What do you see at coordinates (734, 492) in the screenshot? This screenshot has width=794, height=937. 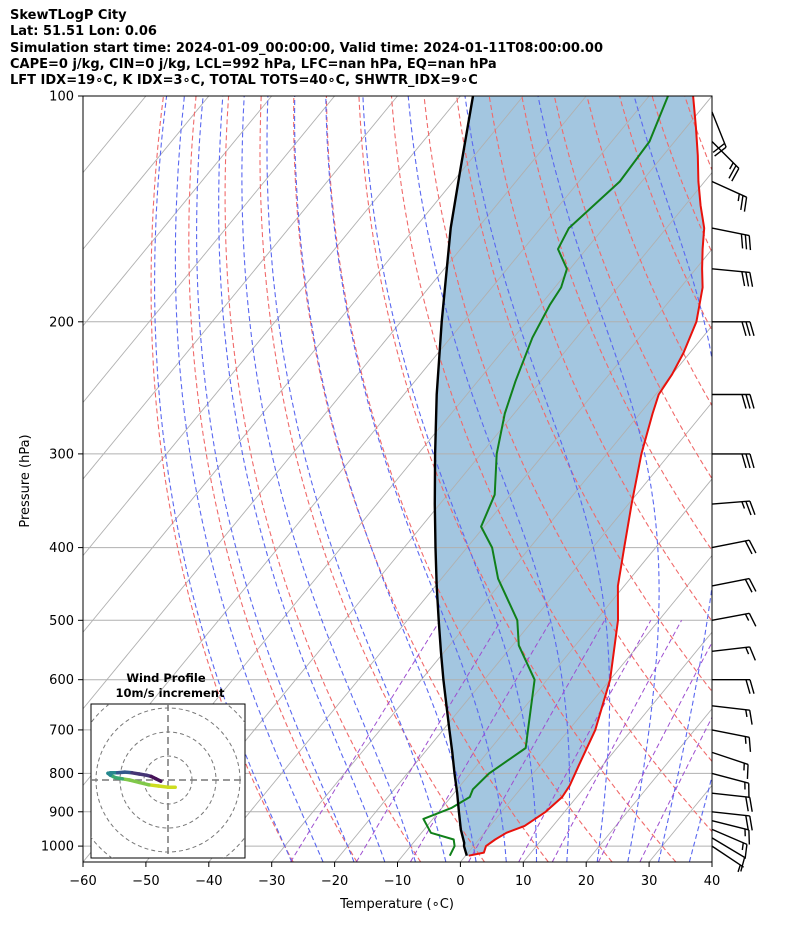 I see `wind-barbs` at bounding box center [734, 492].